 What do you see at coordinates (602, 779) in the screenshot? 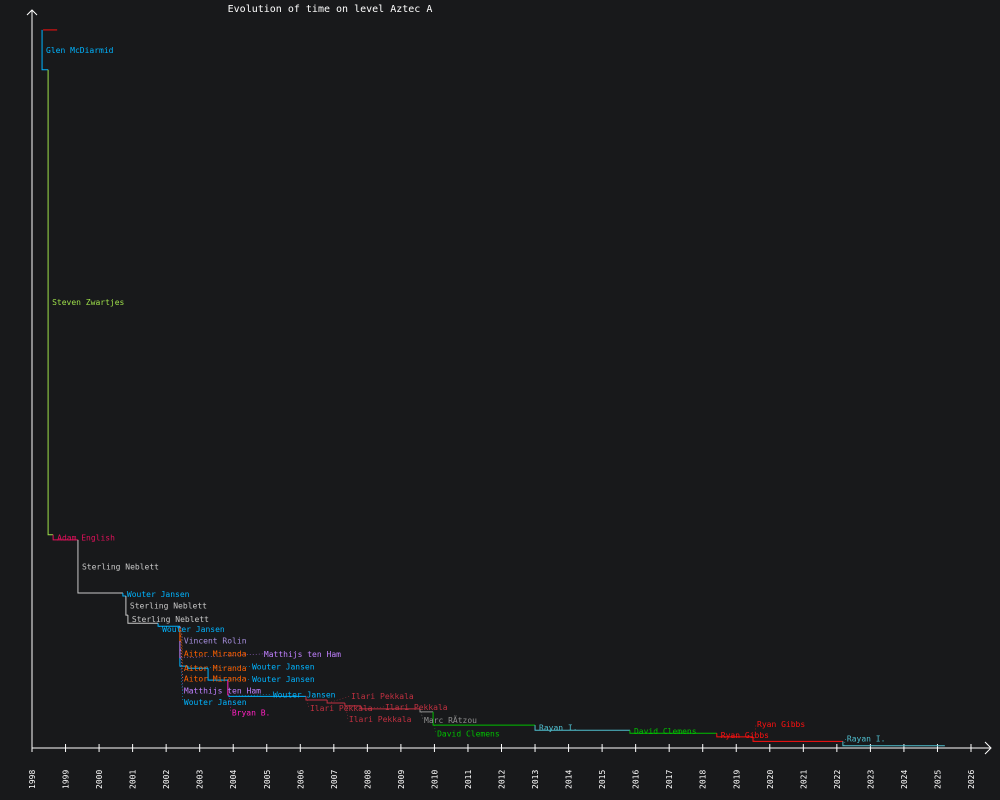
I see `x-tick-label: 2015` at bounding box center [602, 779].